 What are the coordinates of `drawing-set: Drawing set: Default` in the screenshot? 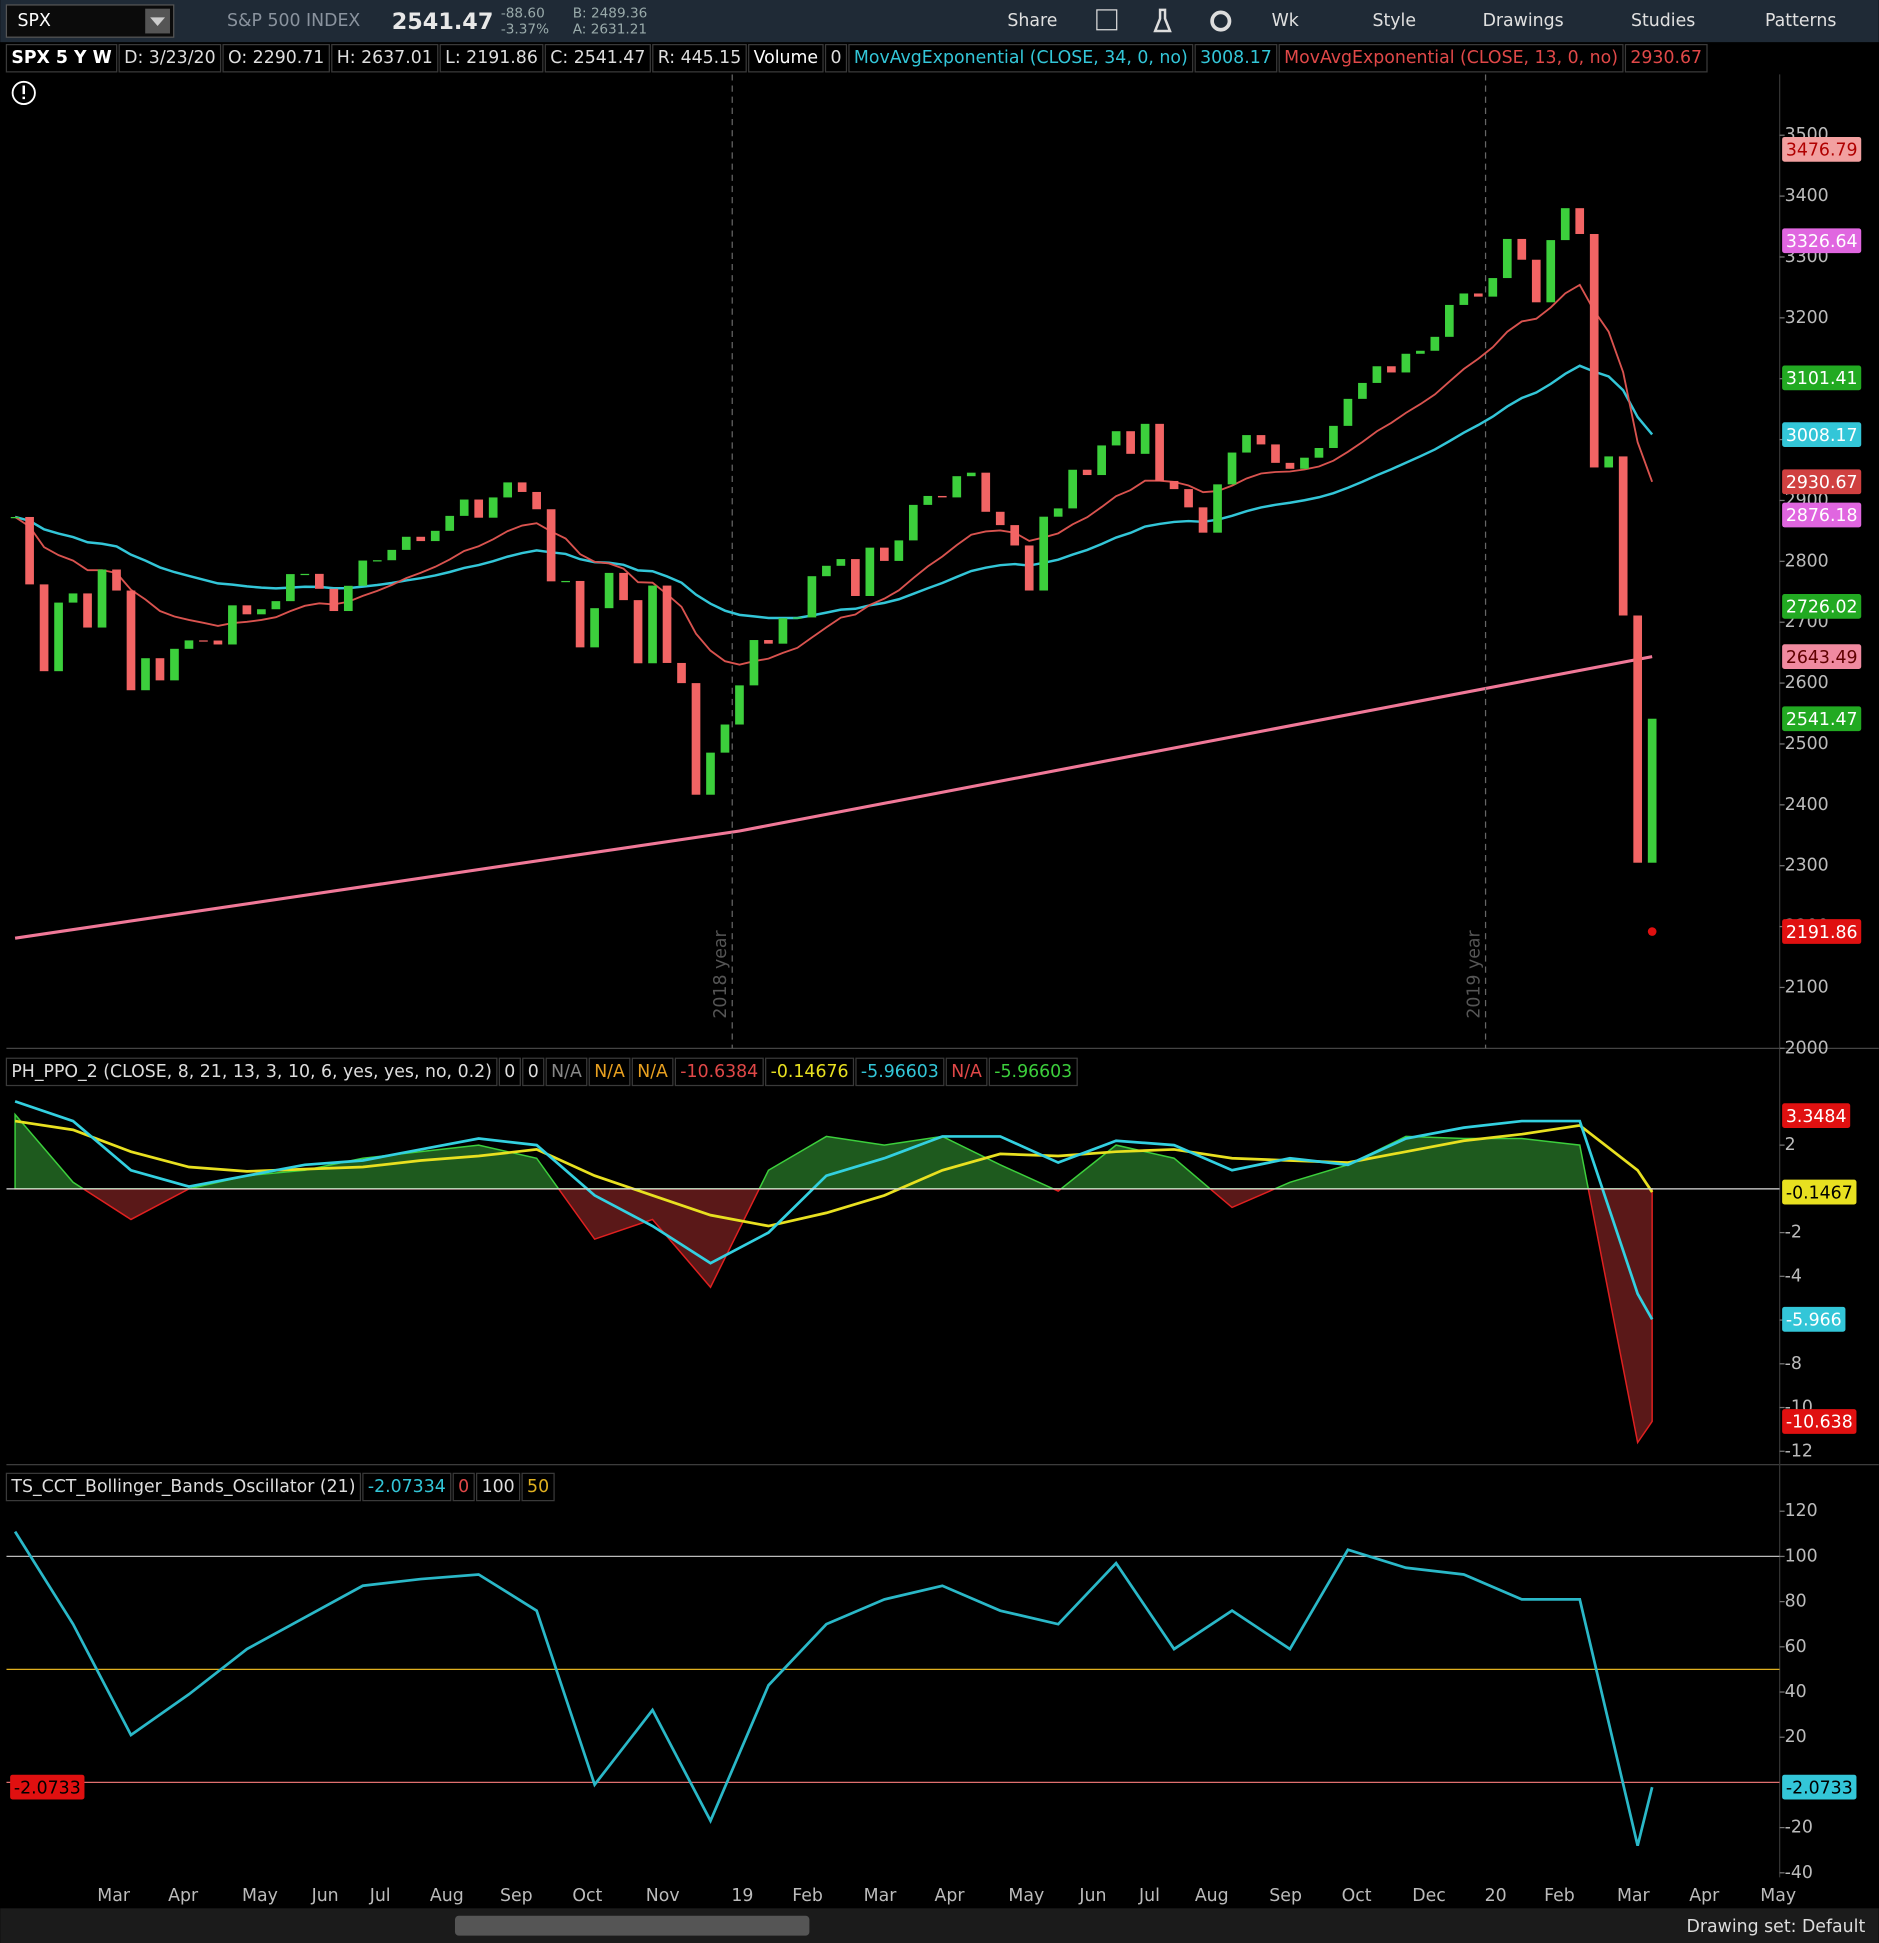 It's located at (1776, 1927).